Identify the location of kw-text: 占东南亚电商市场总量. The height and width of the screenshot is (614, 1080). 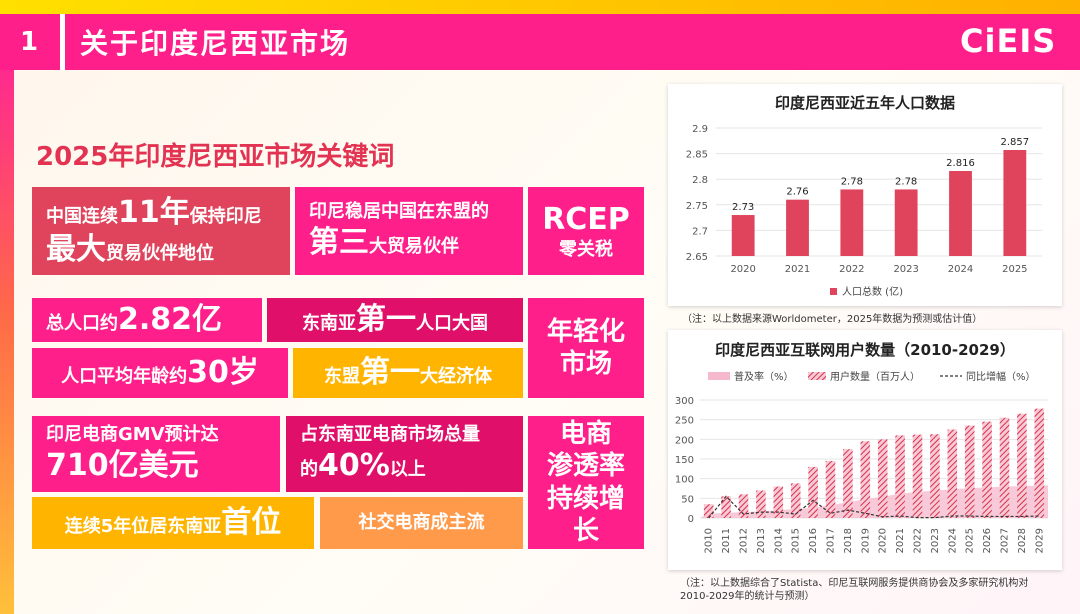
(390, 434).